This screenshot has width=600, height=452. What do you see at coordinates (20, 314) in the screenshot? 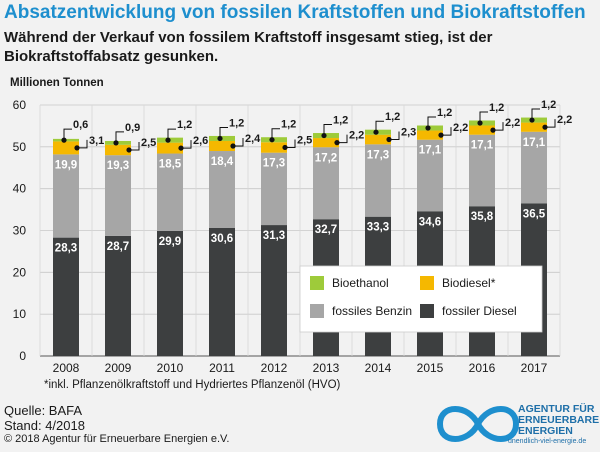
I see `y-tick-label: 10` at bounding box center [20, 314].